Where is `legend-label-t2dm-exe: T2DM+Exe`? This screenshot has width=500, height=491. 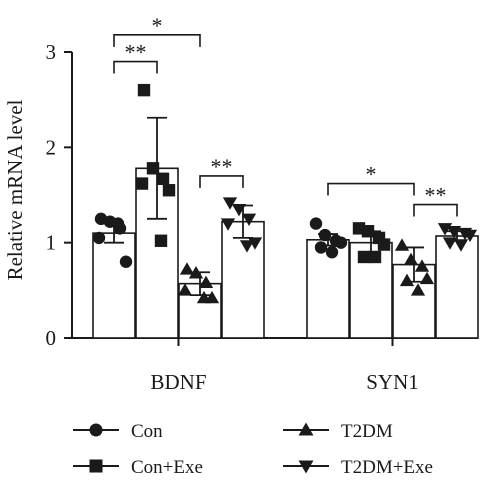
legend-label-t2dm-exe: T2DM+Exe is located at coordinates (387, 467).